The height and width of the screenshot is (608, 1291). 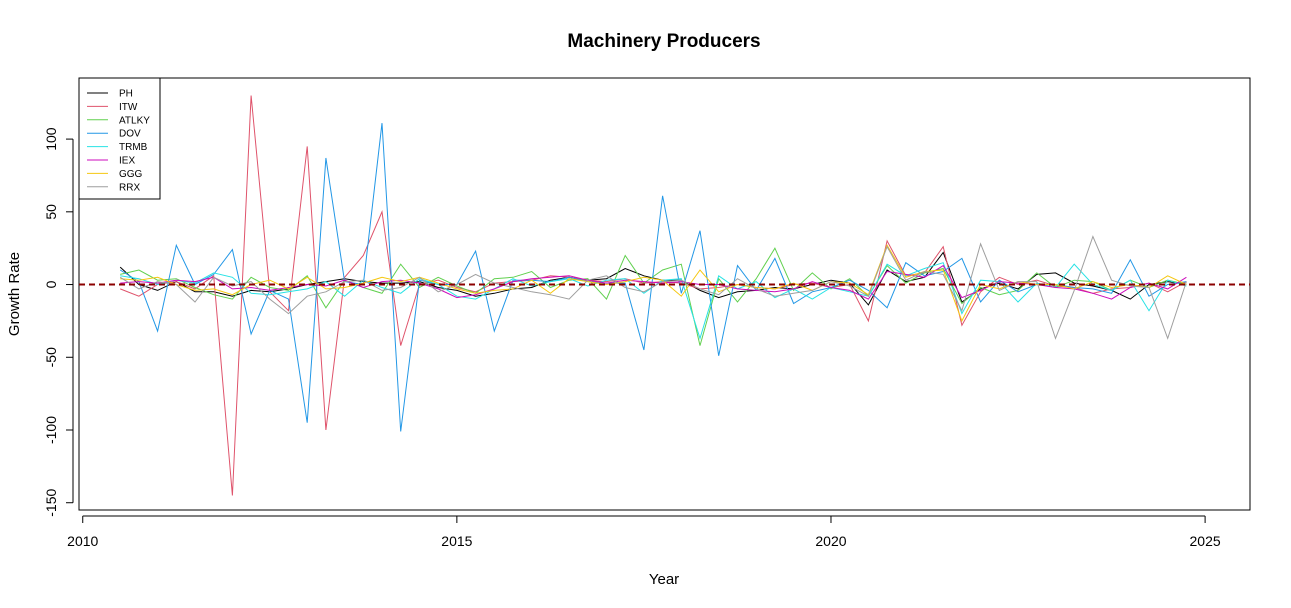 I want to click on series-line-iex, so click(x=653, y=282).